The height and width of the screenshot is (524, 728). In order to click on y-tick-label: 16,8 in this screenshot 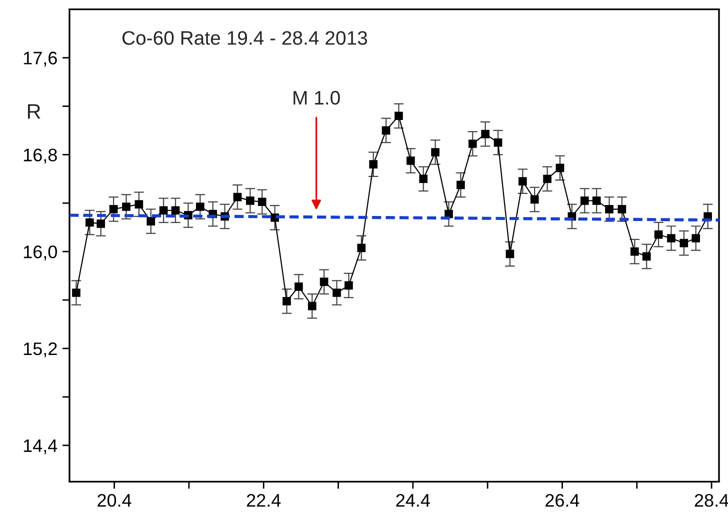, I will do `click(40, 156)`.